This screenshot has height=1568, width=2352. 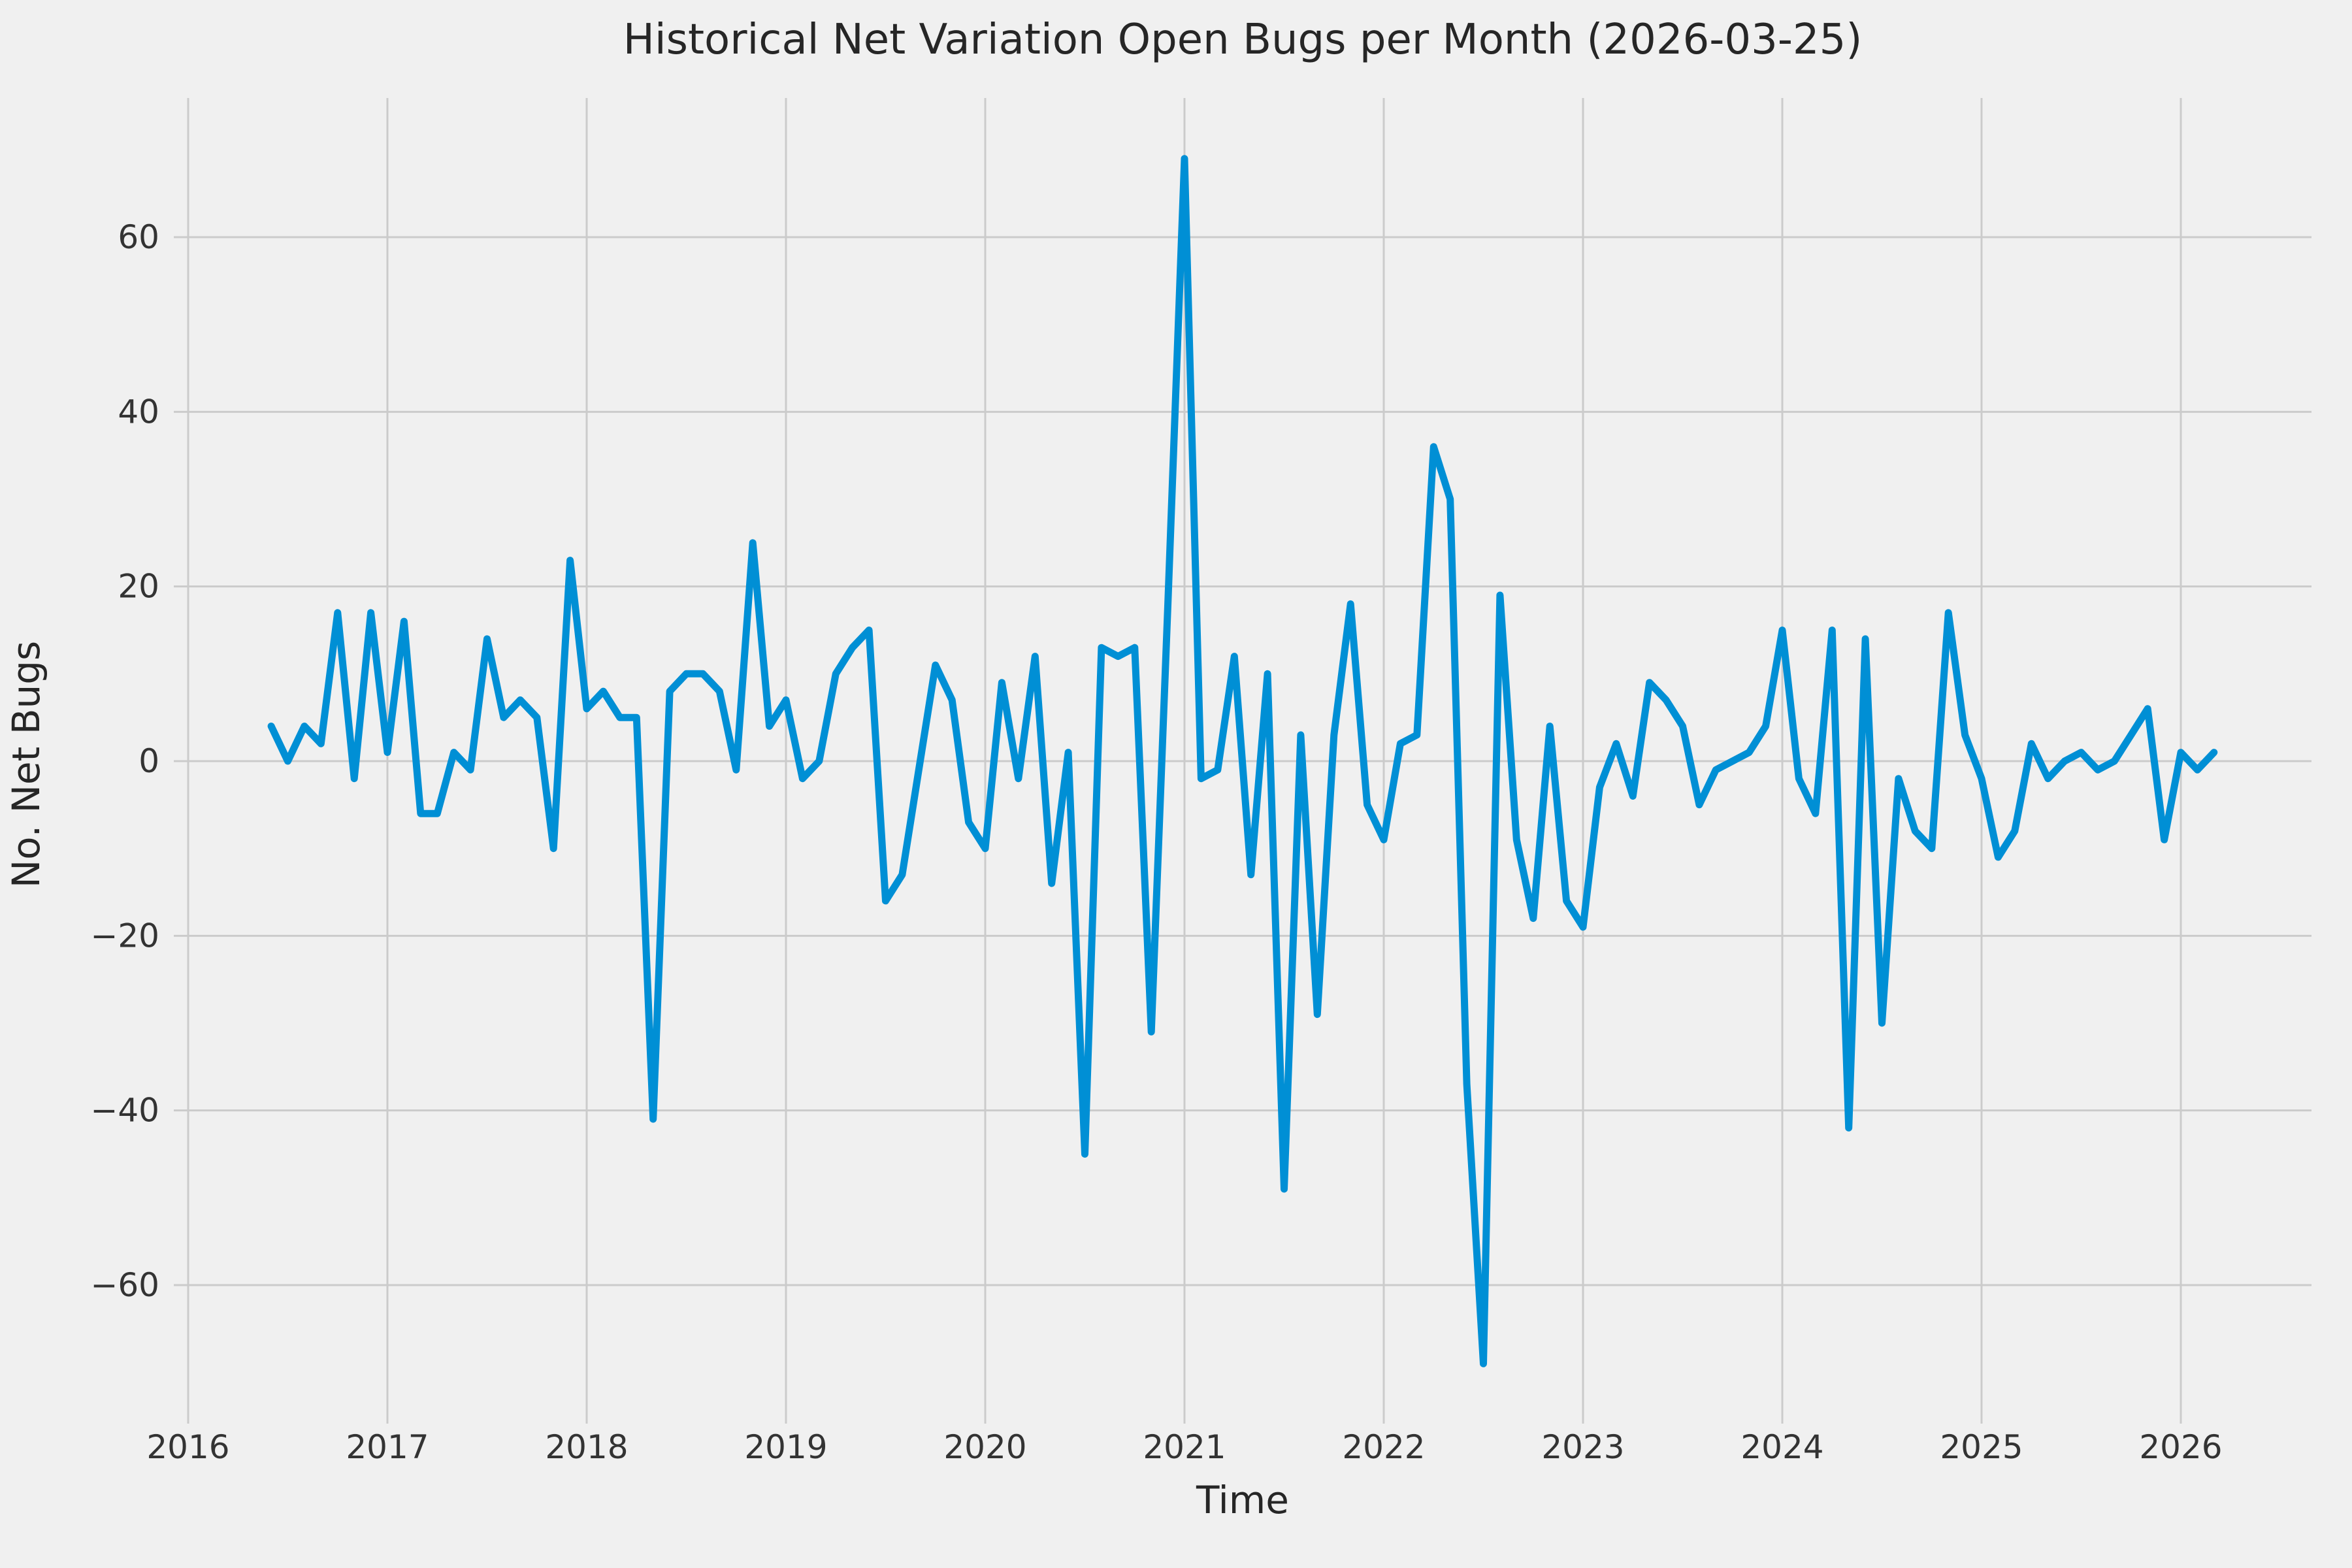 What do you see at coordinates (1781, 1447) in the screenshot?
I see `x-tick-label-2024: 2024` at bounding box center [1781, 1447].